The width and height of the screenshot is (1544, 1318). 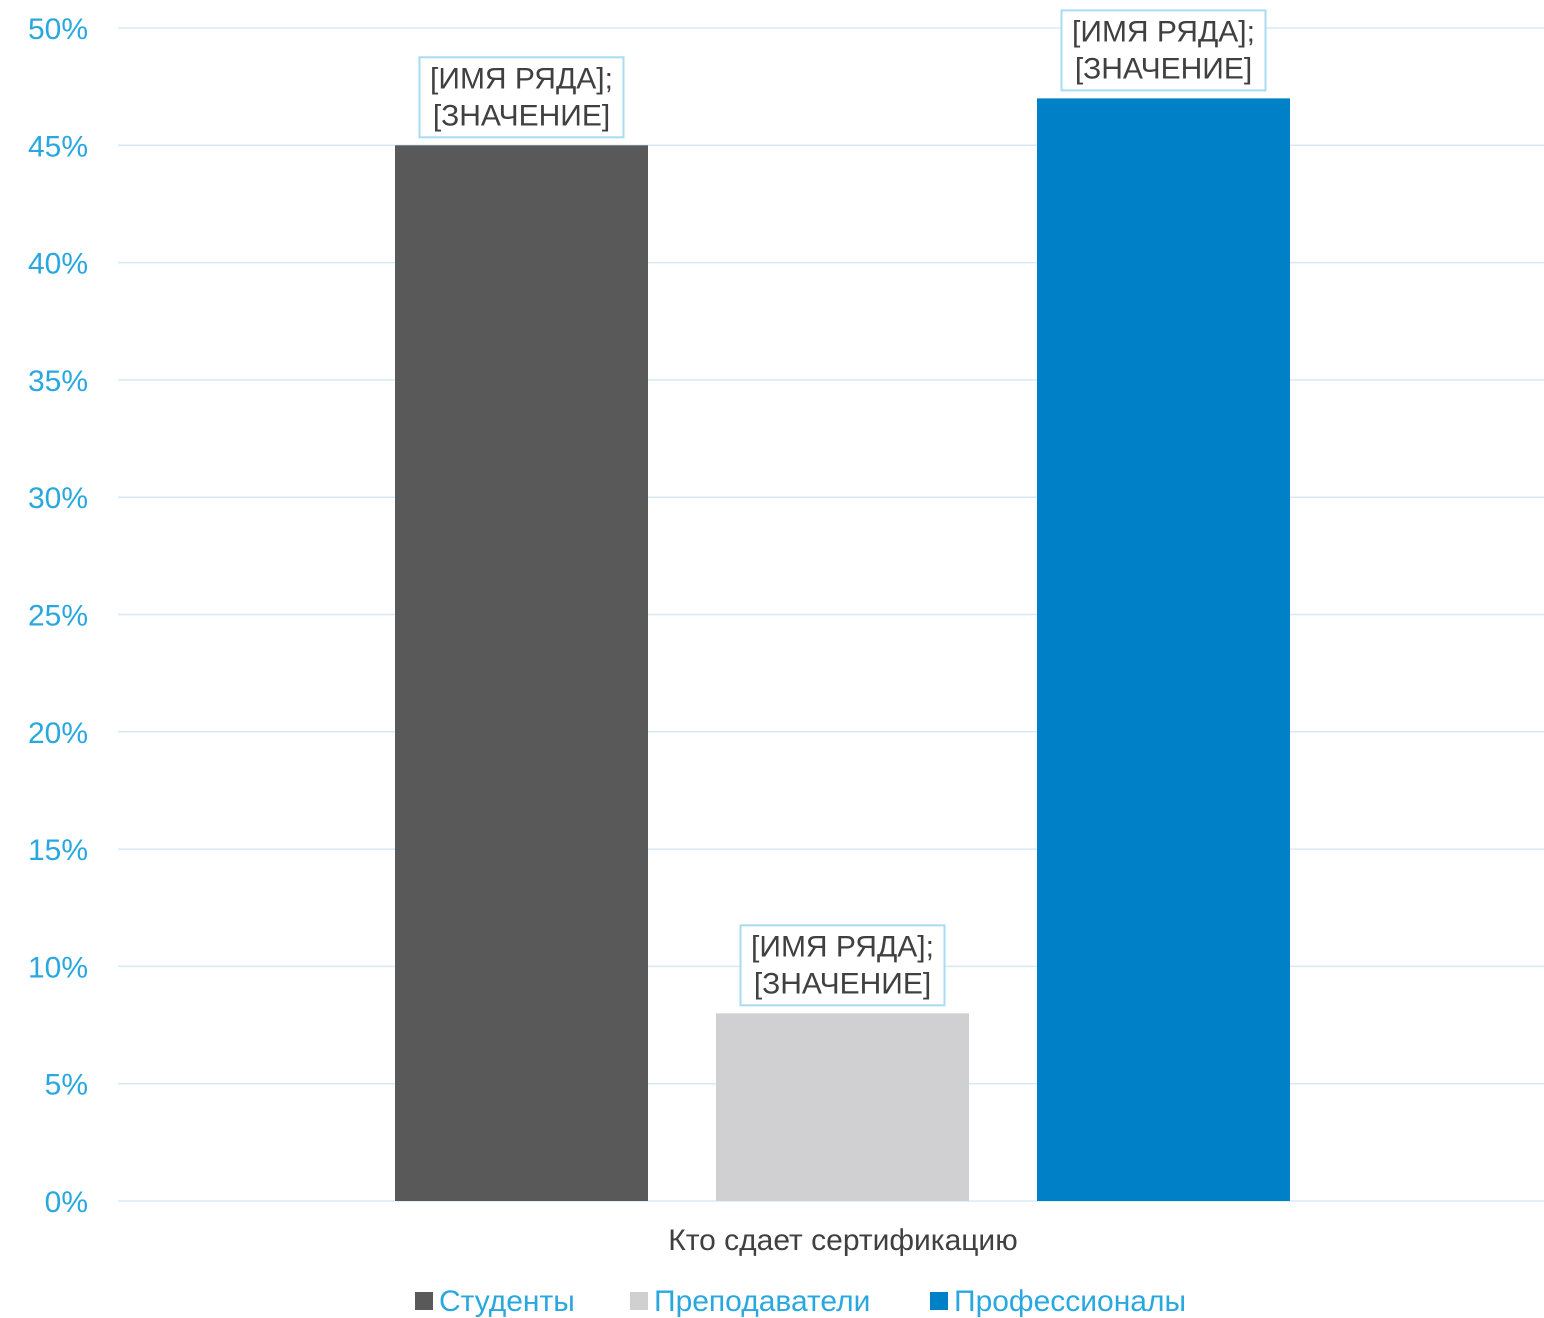 I want to click on legend-item: Студенты, so click(x=495, y=1301).